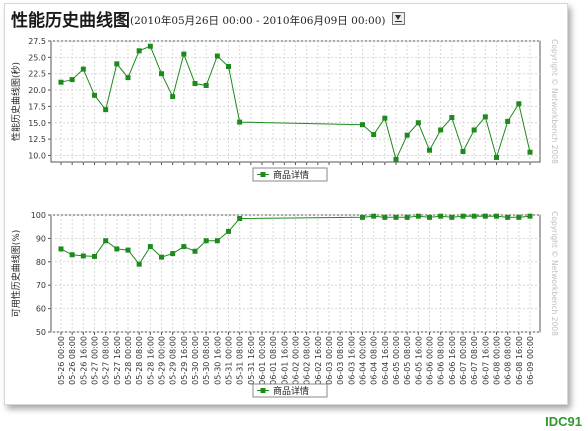 The image size is (588, 431). I want to click on x-tick-label: 05-26 00:00, so click(61, 360).